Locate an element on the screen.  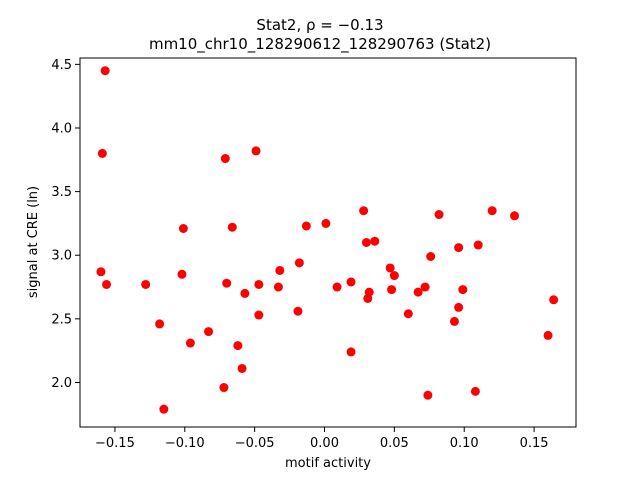
chart-title-line-2: mm10_chr10_128290612_128290763 (Stat2) is located at coordinates (320, 44).